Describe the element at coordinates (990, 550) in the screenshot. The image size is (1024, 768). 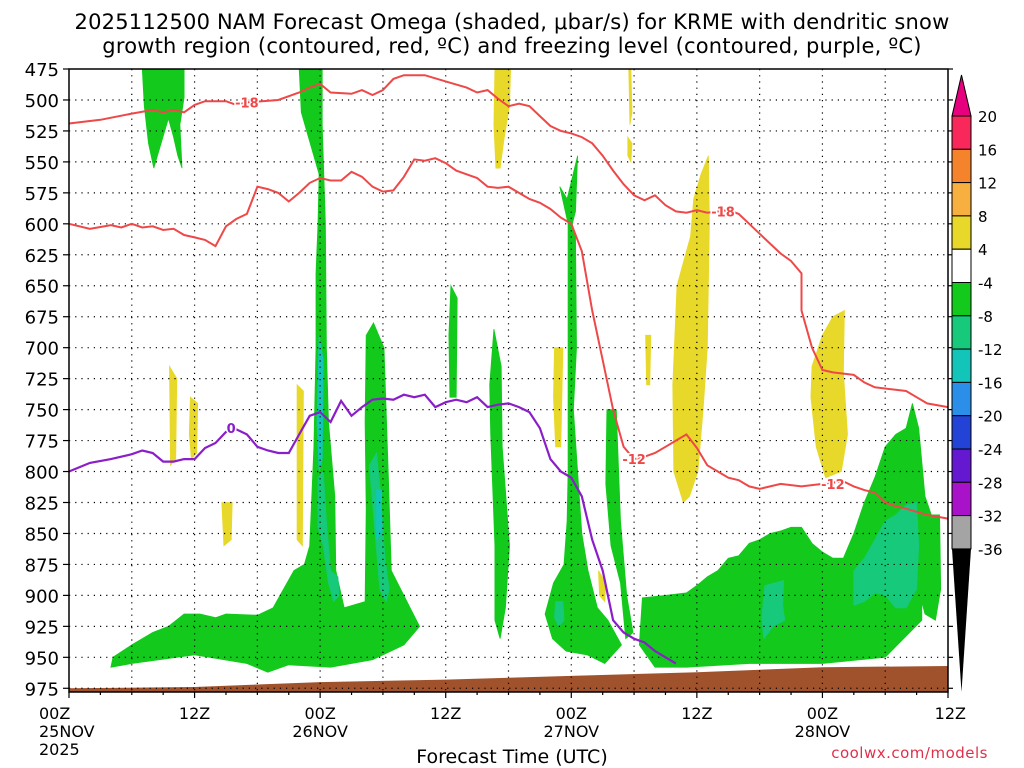
I see `colorbar-label-14: -36` at that location.